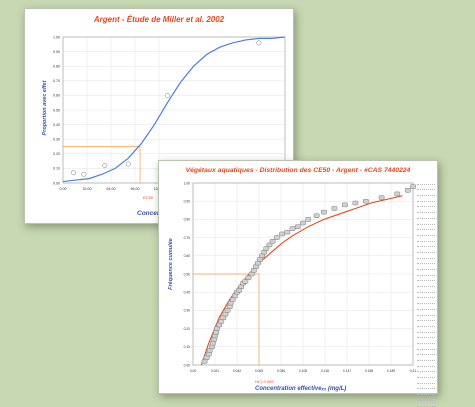  Describe the element at coordinates (159, 19) in the screenshot. I see `chart-title: Argent - Étude de Miller et al. 2002` at that location.